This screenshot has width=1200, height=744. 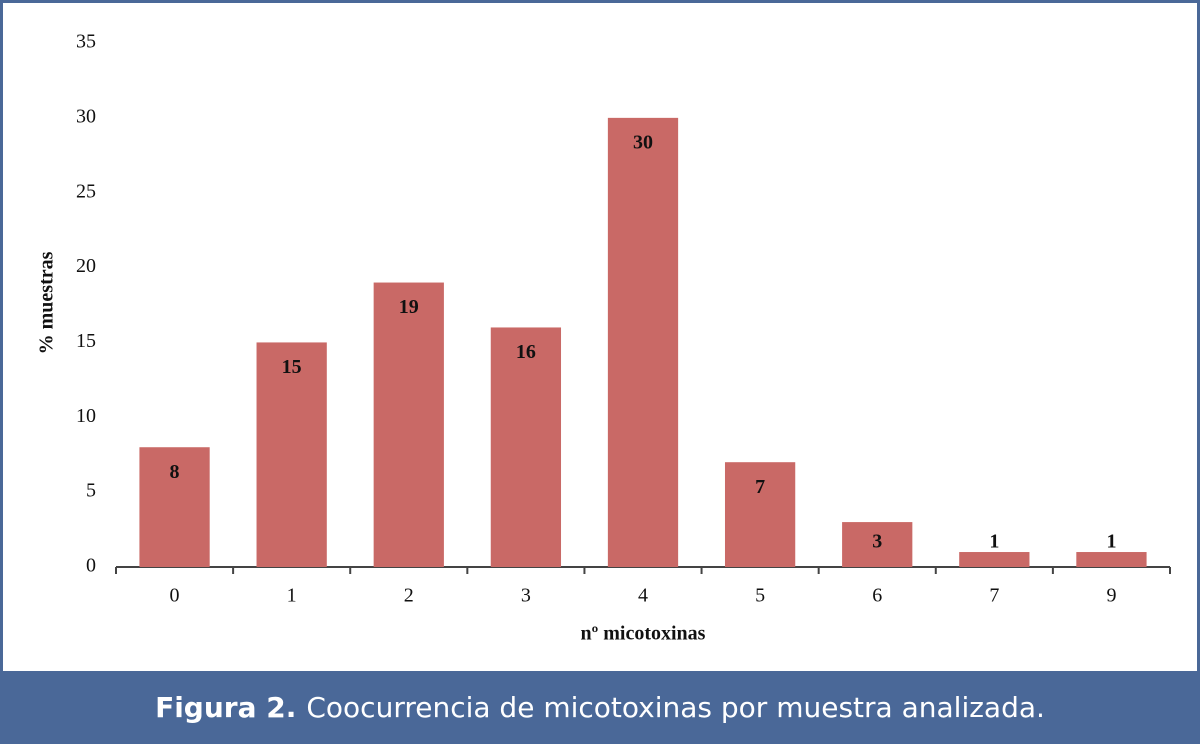 What do you see at coordinates (226, 707) in the screenshot?
I see `caption-label: Figura 2.` at bounding box center [226, 707].